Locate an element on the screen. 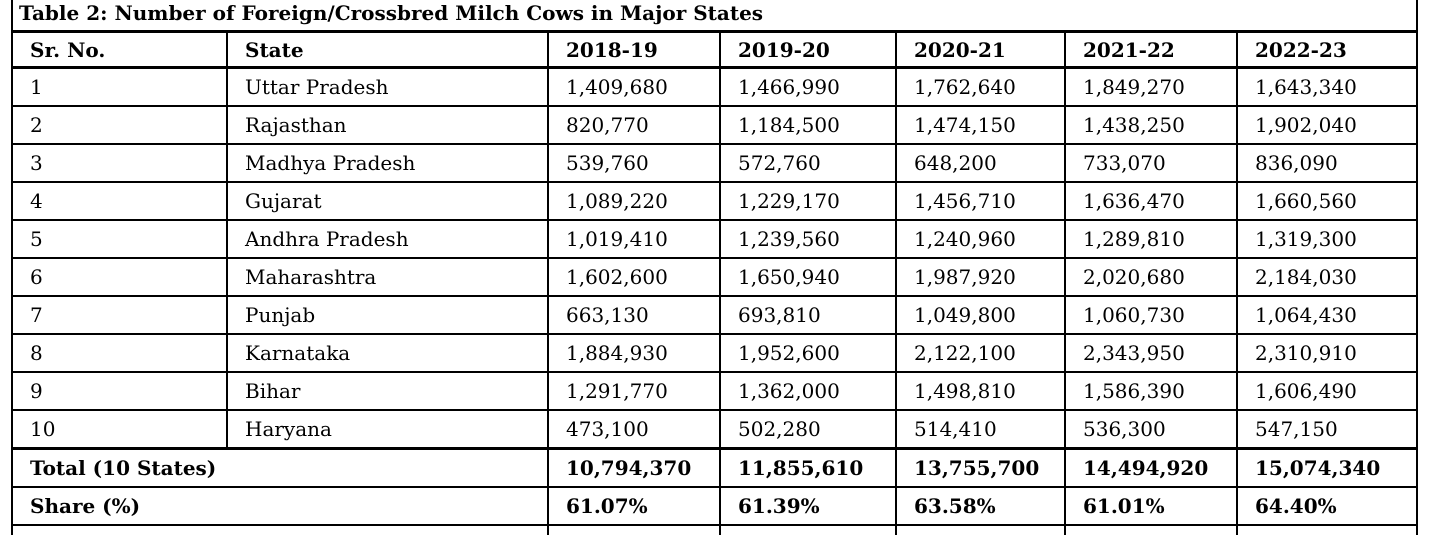 The image size is (1436, 535). value-cell: 1,362,000 is located at coordinates (808, 391).